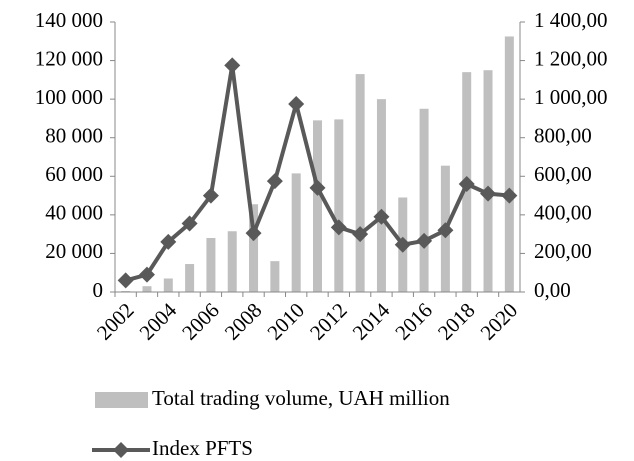 Image resolution: width=634 pixels, height=461 pixels. I want to click on x-tick-label: 2018, so click(456, 321).